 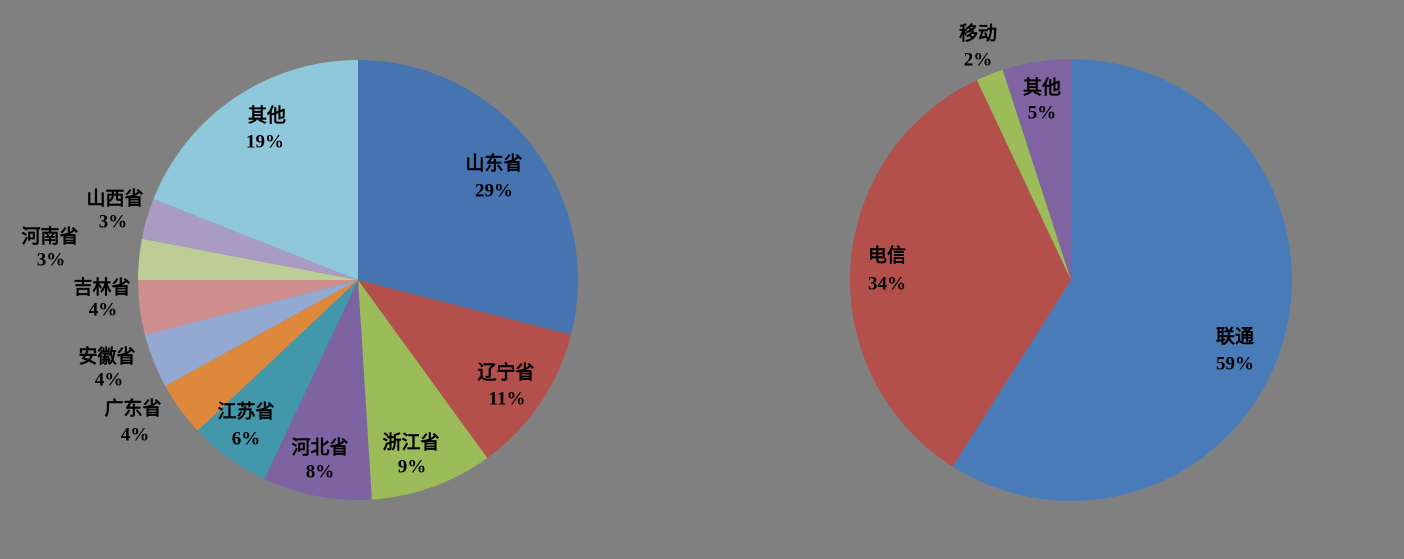 What do you see at coordinates (267, 116) in the screenshot?
I see `pie-data-label-0-20: 其他` at bounding box center [267, 116].